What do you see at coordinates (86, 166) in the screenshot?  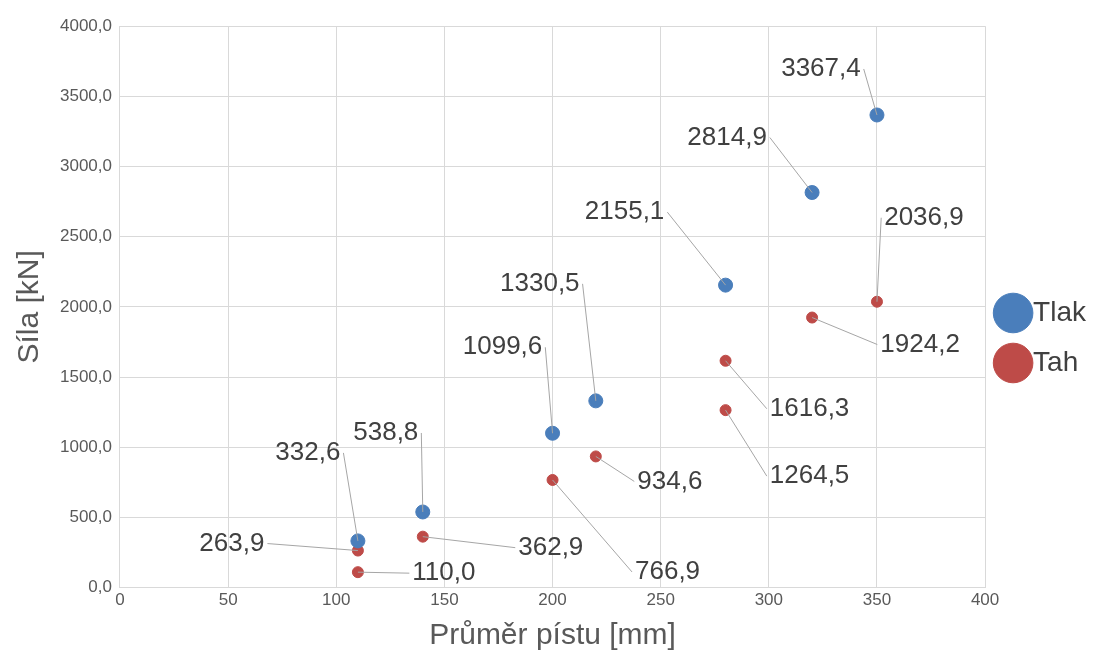 I see `y-tick-label: 3000,0` at bounding box center [86, 166].